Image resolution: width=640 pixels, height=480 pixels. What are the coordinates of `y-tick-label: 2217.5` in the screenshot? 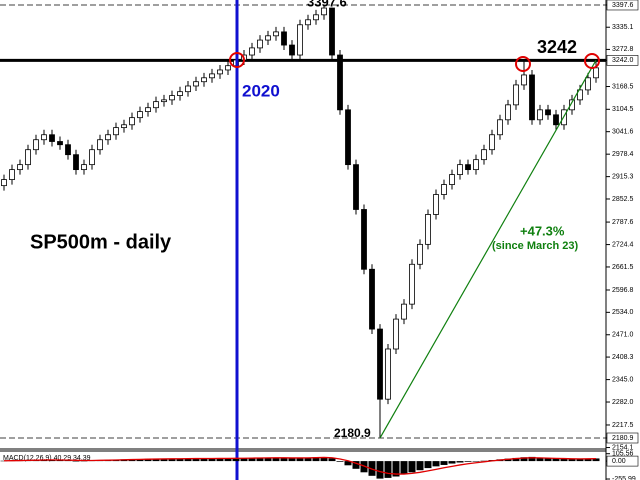 It's located at (623, 425).